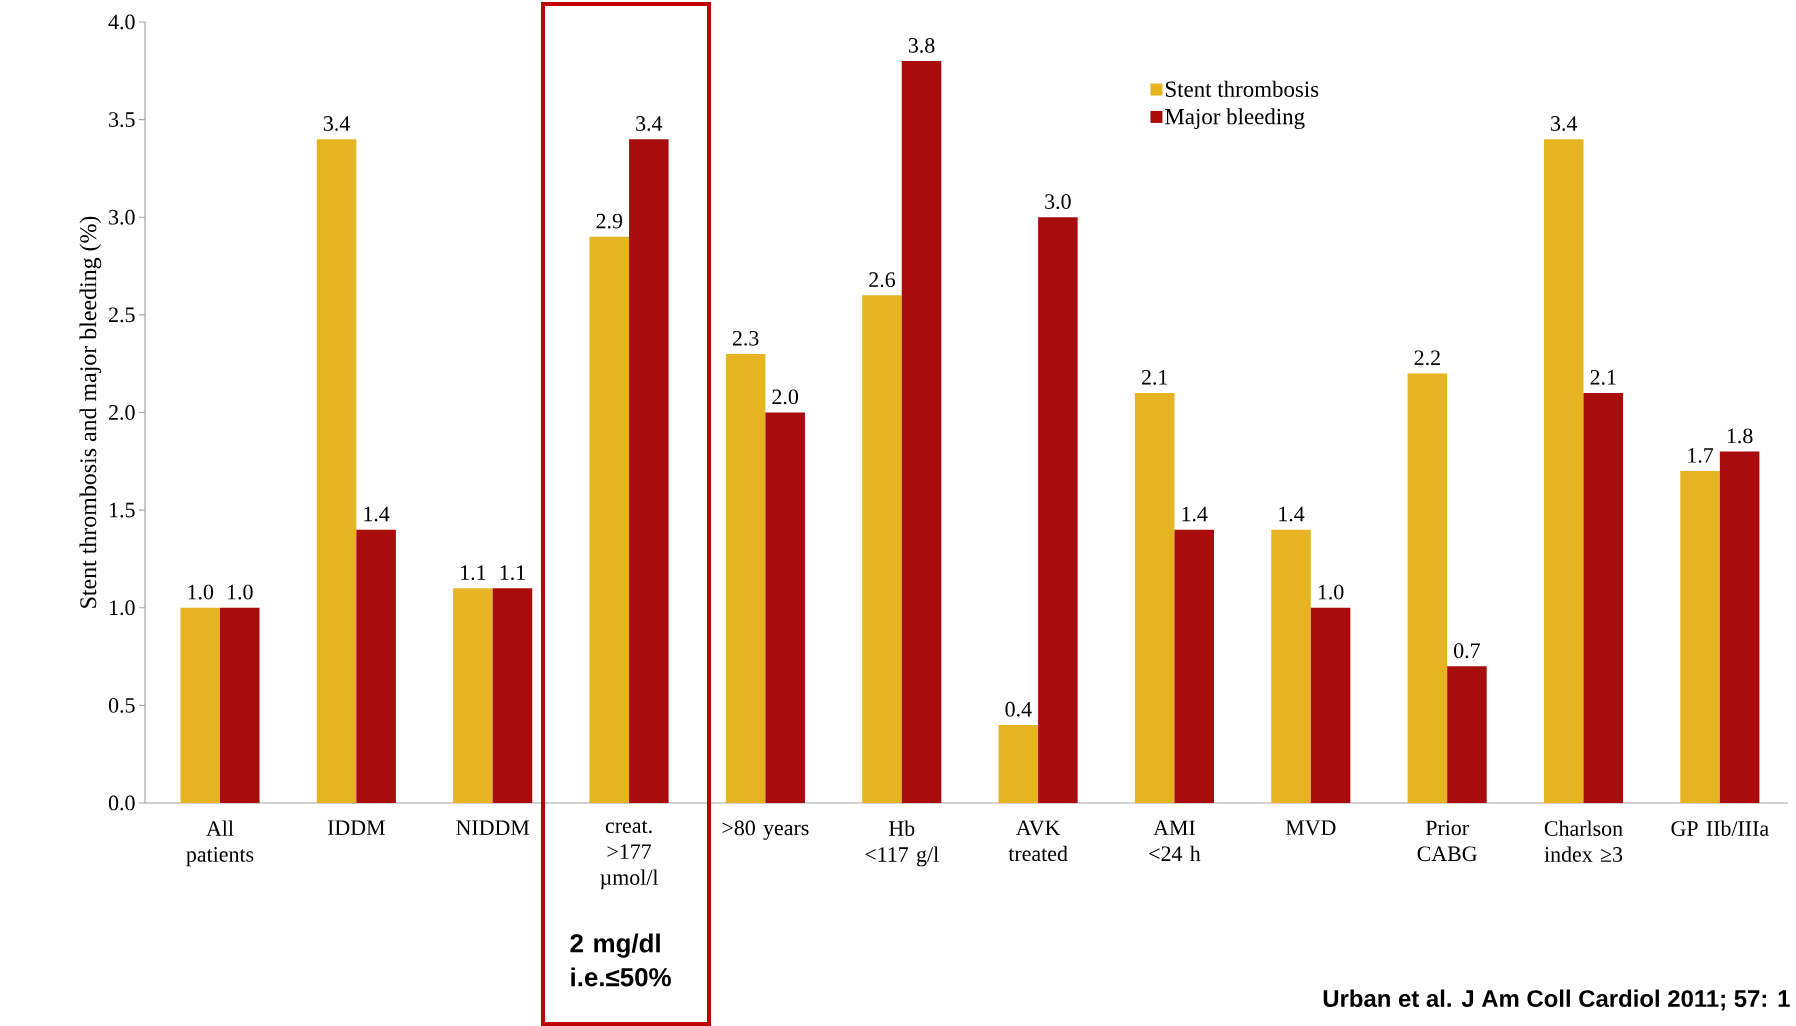 The height and width of the screenshot is (1026, 1796). Describe the element at coordinates (1467, 651) in the screenshot. I see `data-label: 0.7` at that location.